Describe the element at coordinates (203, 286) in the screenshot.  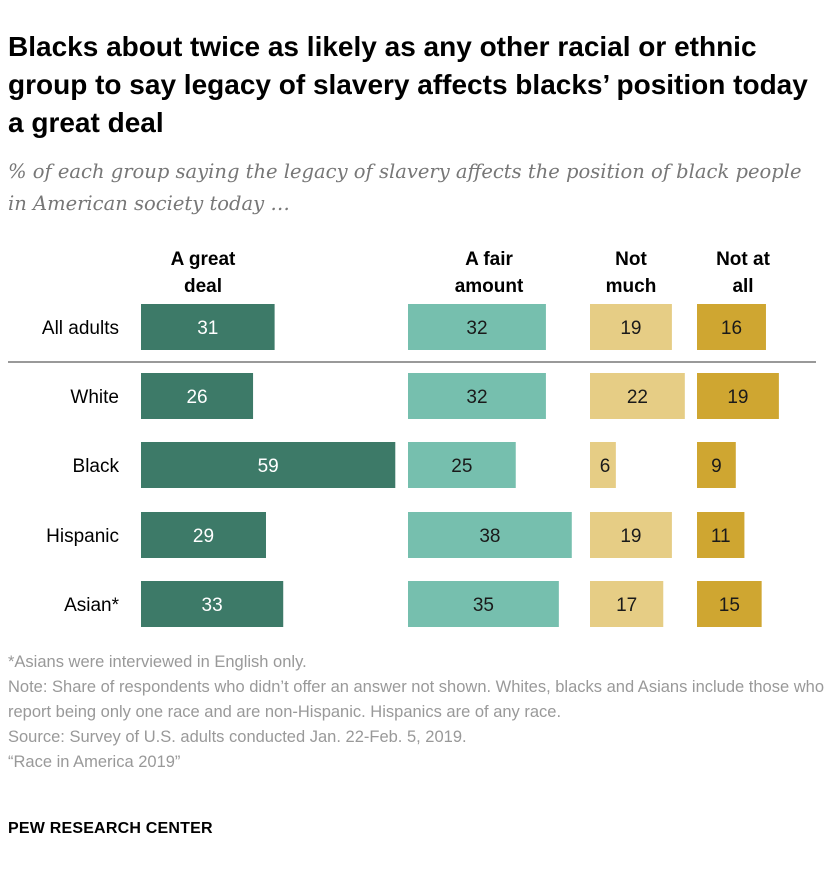
I see `column-header-a-great-deal-line-2: deal` at that location.